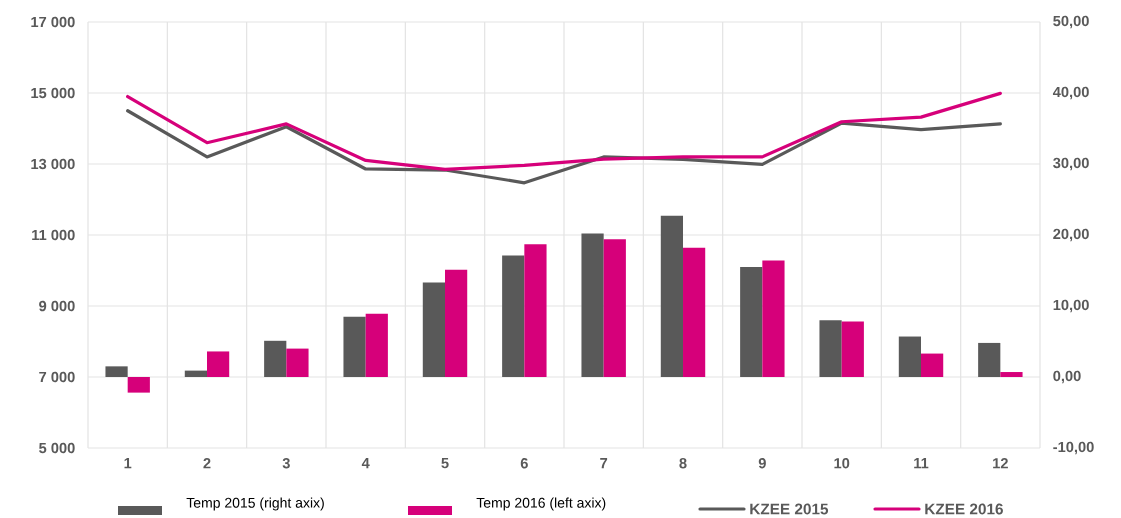 The image size is (1121, 518). I want to click on x-tick-label: 2, so click(207, 463).